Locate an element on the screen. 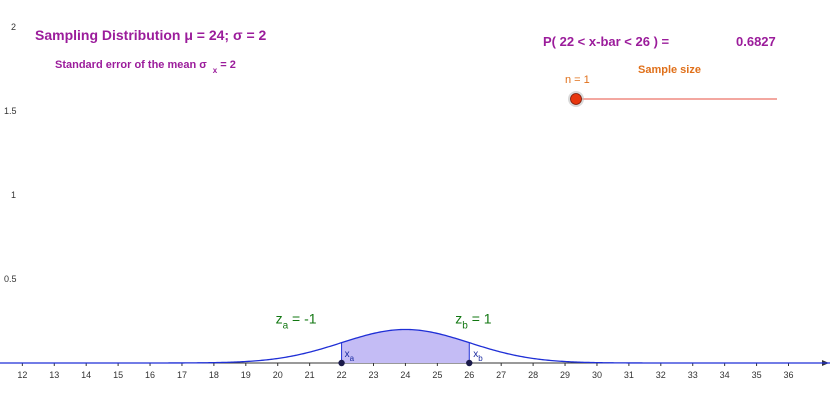  standard-error-subscript: x is located at coordinates (215, 70).